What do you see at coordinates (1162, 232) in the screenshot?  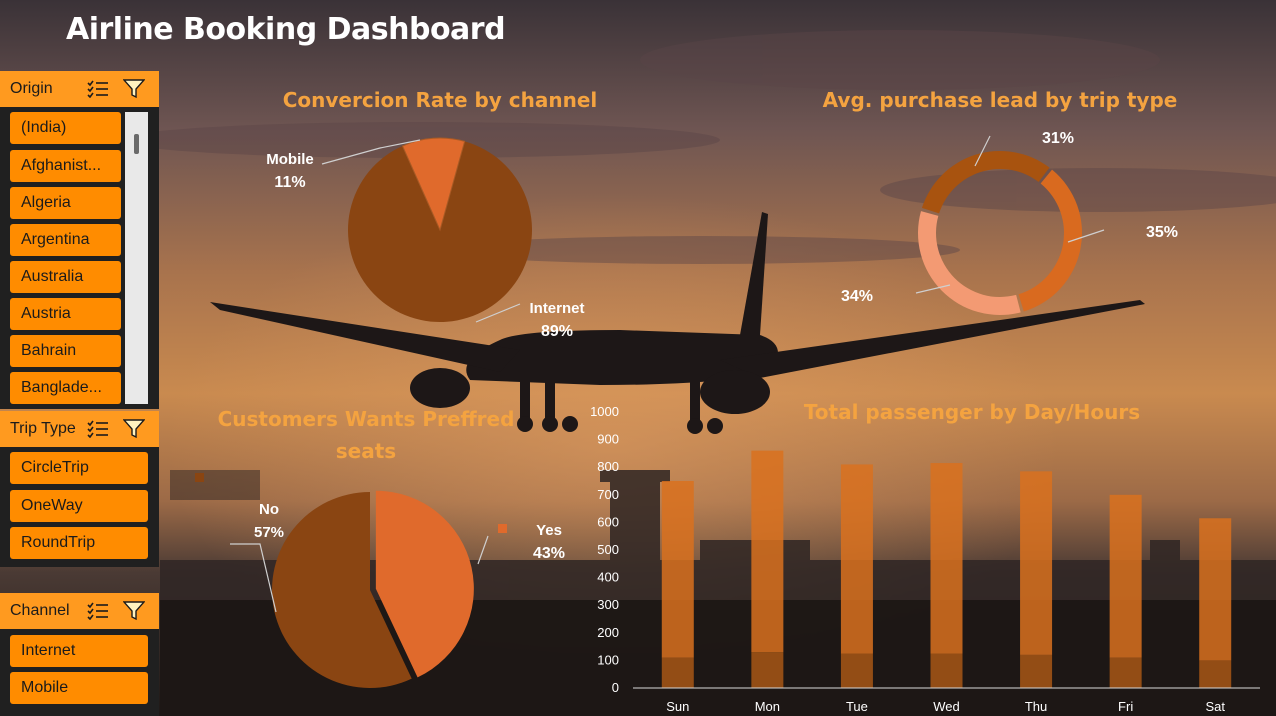 I see `donut-label-1: 35%` at bounding box center [1162, 232].